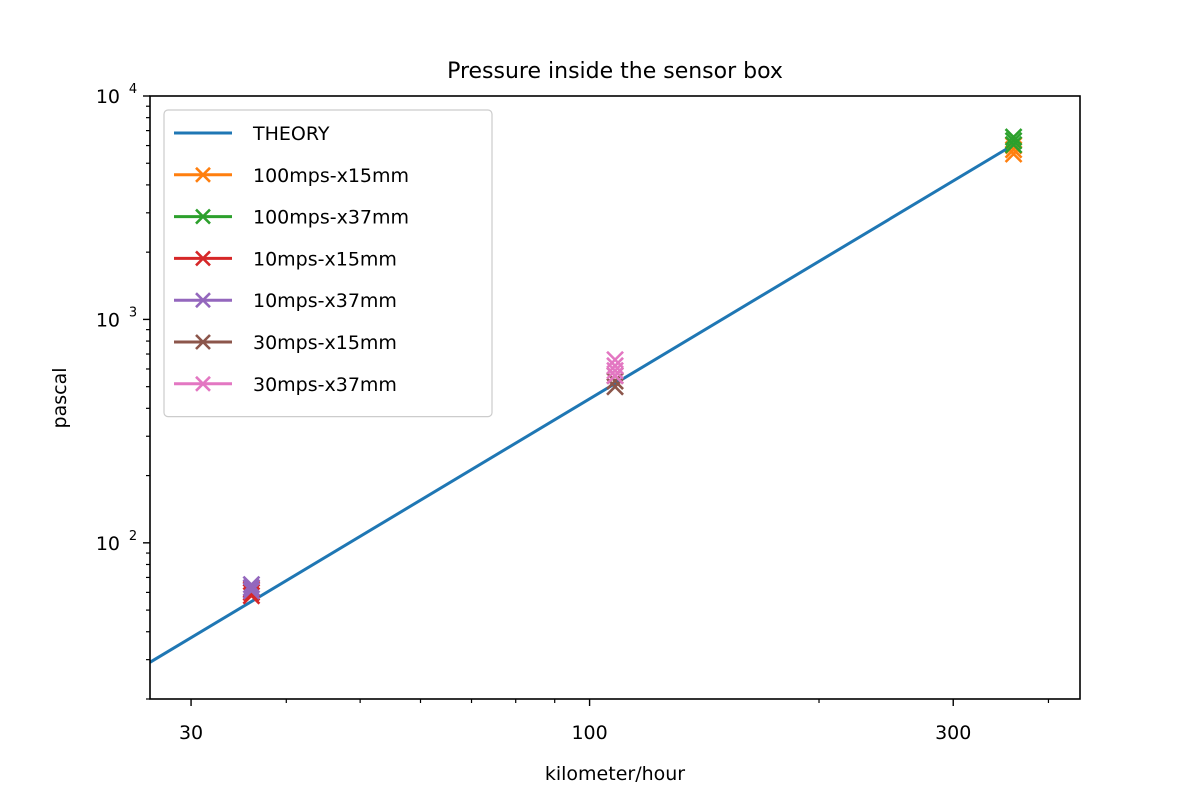 Image resolution: width=1200 pixels, height=800 pixels. I want to click on legend-entry: 10mps-x15mm, so click(285, 259).